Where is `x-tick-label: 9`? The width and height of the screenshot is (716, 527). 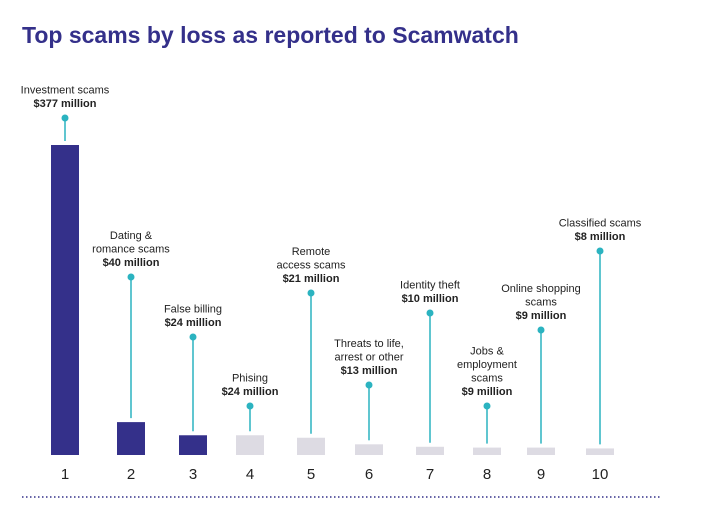 x-tick-label: 9 is located at coordinates (541, 474).